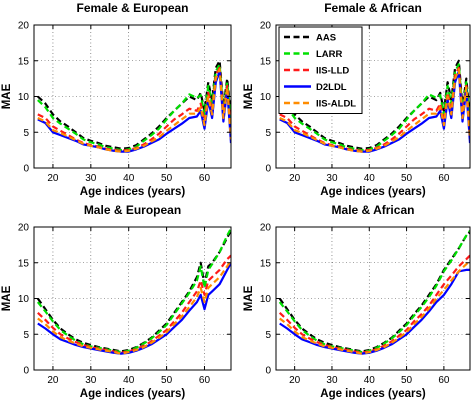 The width and height of the screenshot is (474, 405). Describe the element at coordinates (332, 71) in the screenshot. I see `legend-label: IIS-LLD` at that location.